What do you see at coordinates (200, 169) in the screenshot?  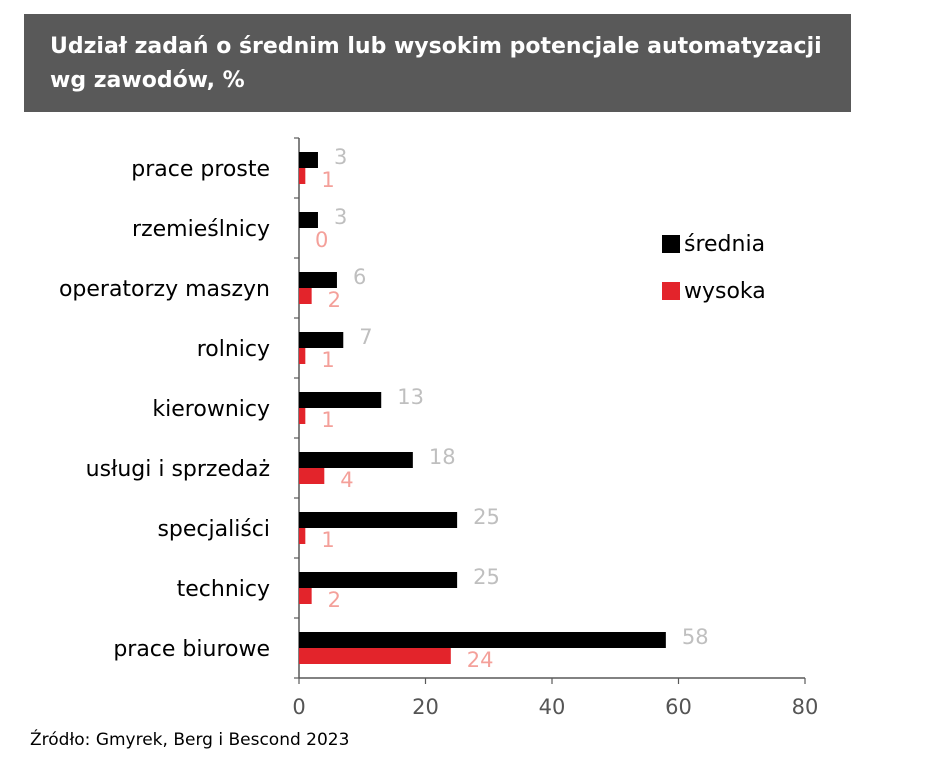 I see `category-label: prace proste` at bounding box center [200, 169].